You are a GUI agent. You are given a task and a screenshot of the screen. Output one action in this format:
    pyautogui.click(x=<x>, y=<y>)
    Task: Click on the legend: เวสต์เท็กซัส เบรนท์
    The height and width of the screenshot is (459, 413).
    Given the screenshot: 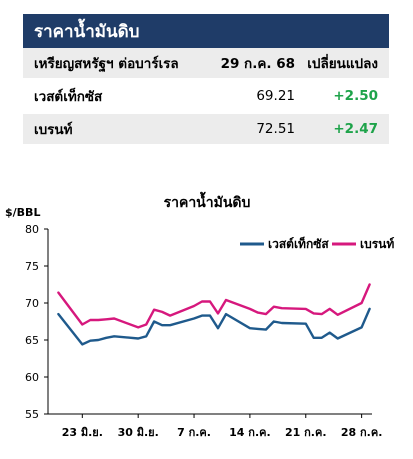 What is the action you would take?
    pyautogui.click(x=317, y=243)
    